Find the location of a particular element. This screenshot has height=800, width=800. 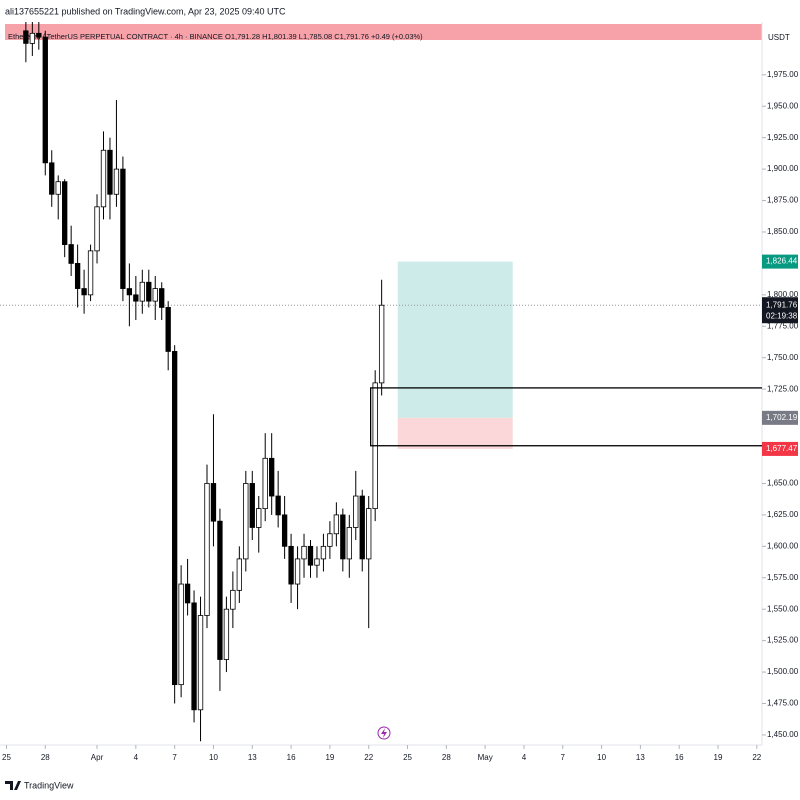

x-tick-label: May is located at coordinates (485, 757).